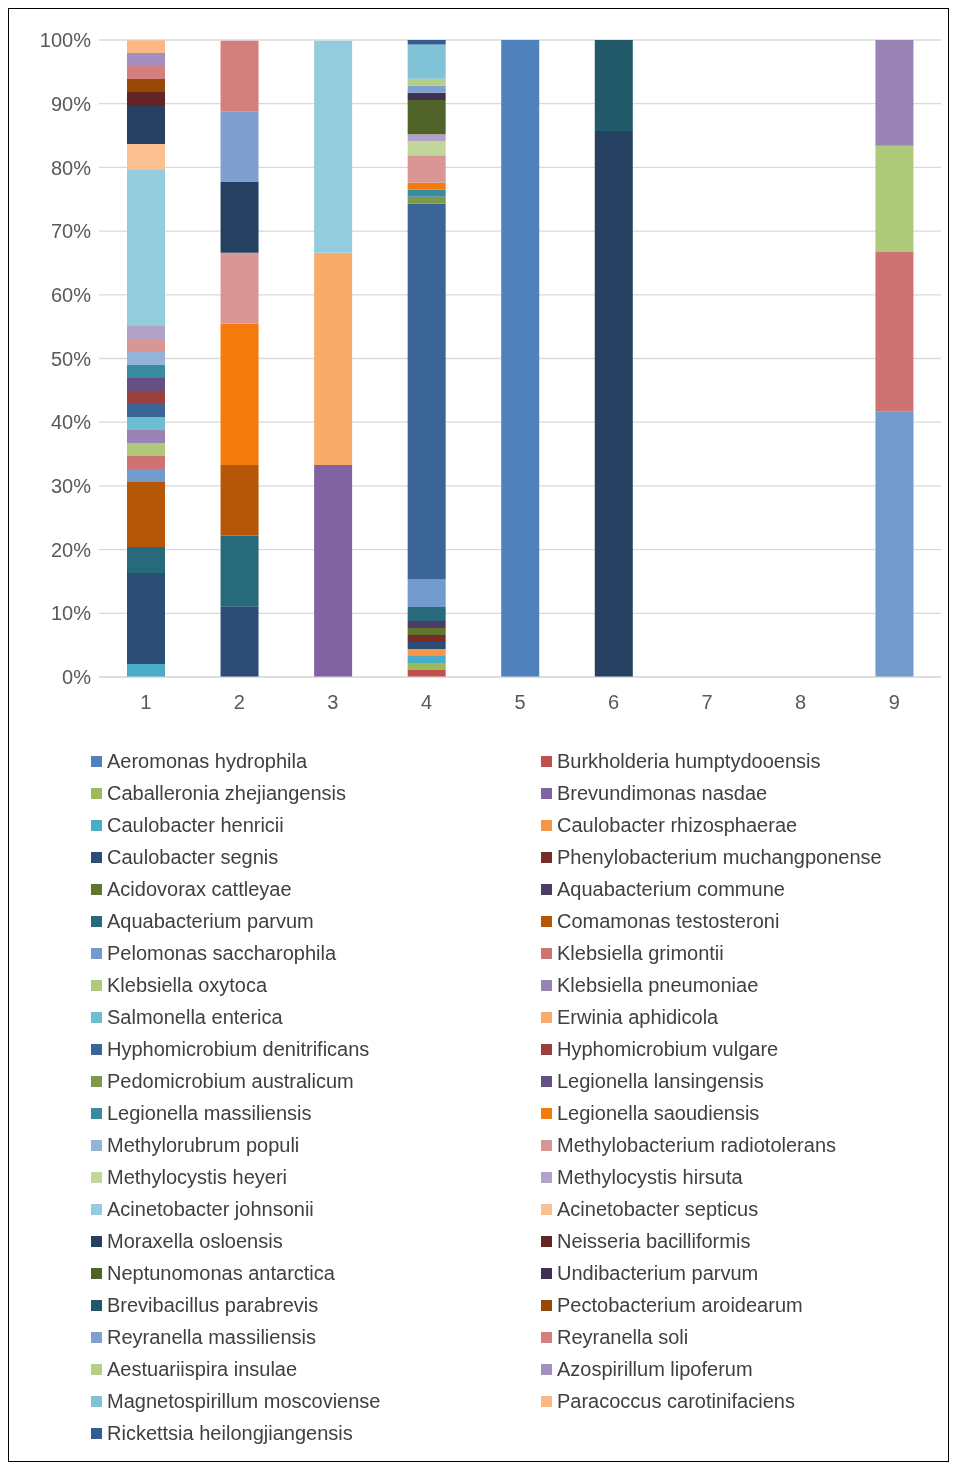 This screenshot has height=1472, width=959. I want to click on legend-label: Erwinia aphidicola, so click(638, 1017).